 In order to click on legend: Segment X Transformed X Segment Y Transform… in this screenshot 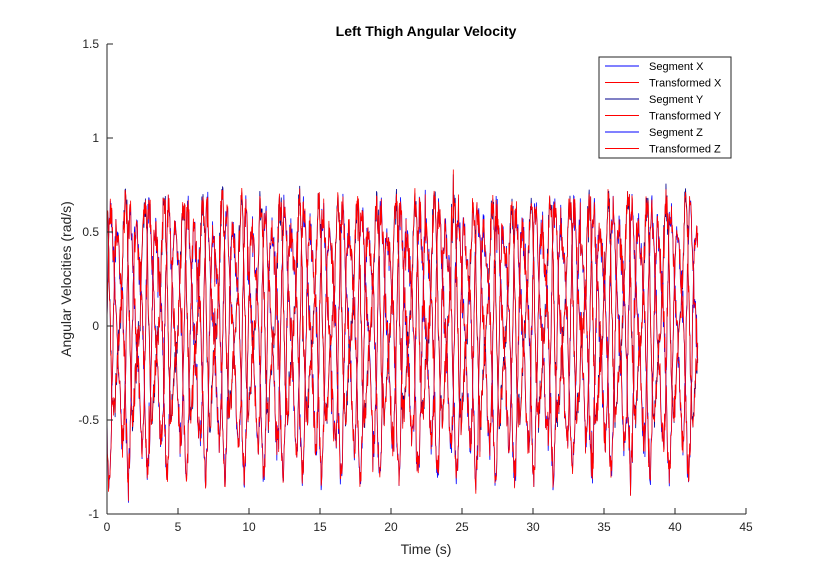, I will do `click(665, 107)`.